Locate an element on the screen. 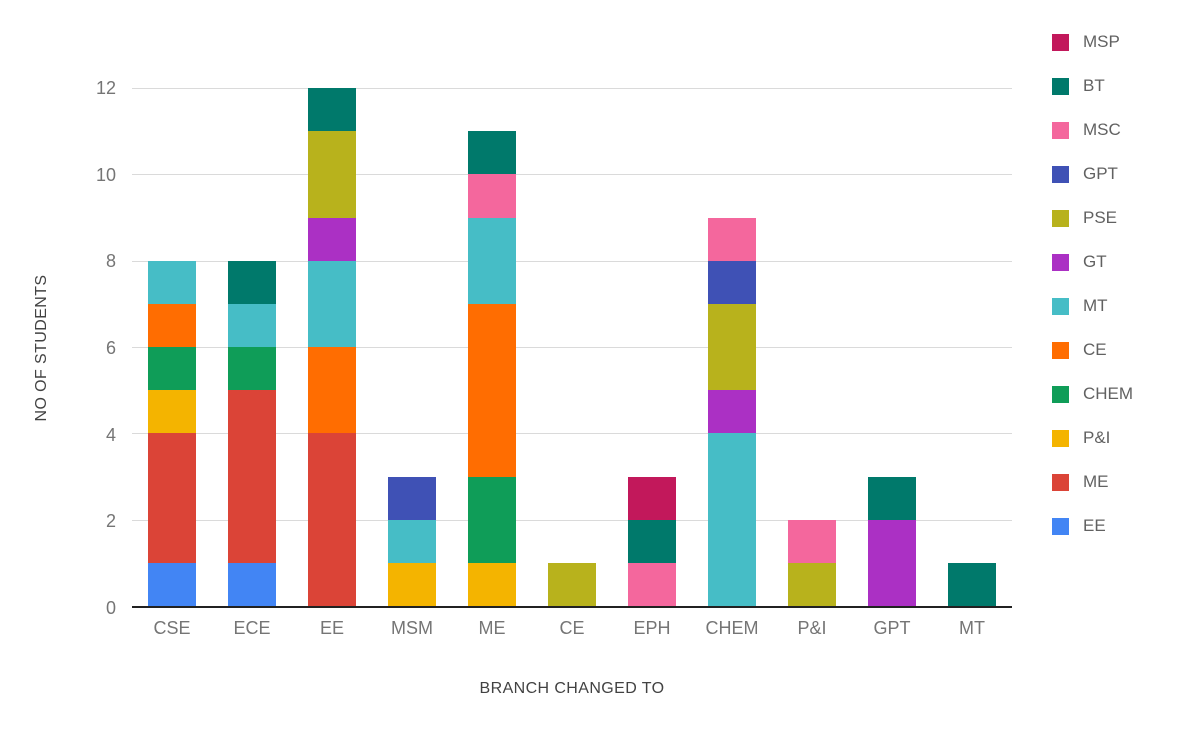 This screenshot has height=742, width=1200. x-axis-tick-label: ME is located at coordinates (492, 628).